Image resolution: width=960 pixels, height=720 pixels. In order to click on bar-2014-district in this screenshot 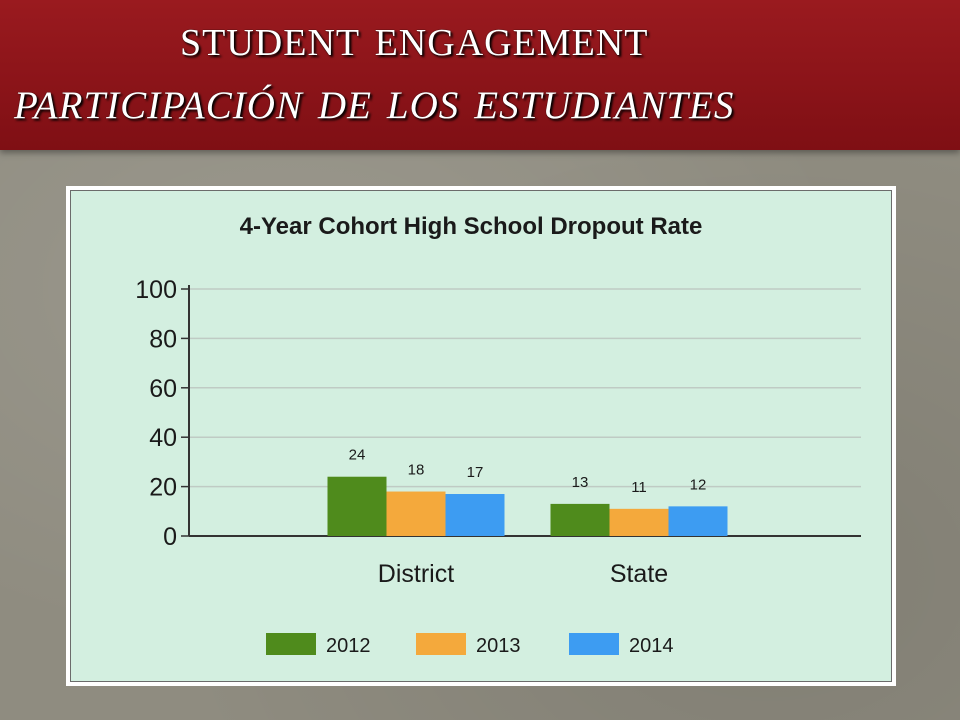, I will do `click(475, 515)`.